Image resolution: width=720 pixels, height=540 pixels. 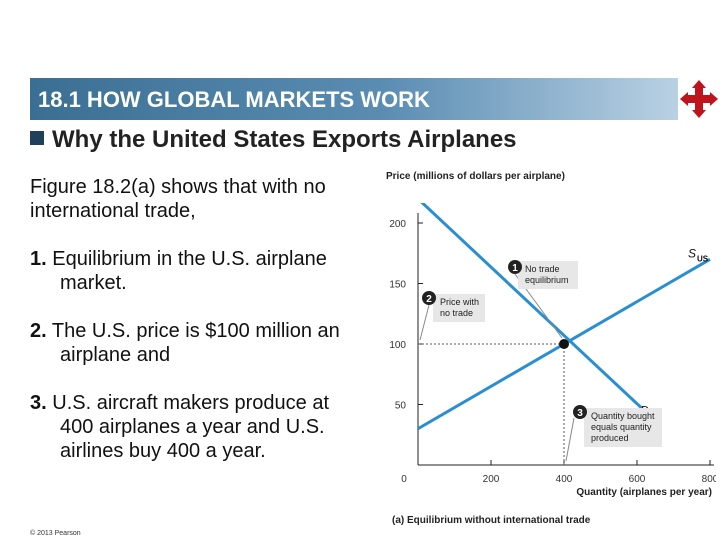 I want to click on x-tick-label: 400, so click(x=564, y=479).